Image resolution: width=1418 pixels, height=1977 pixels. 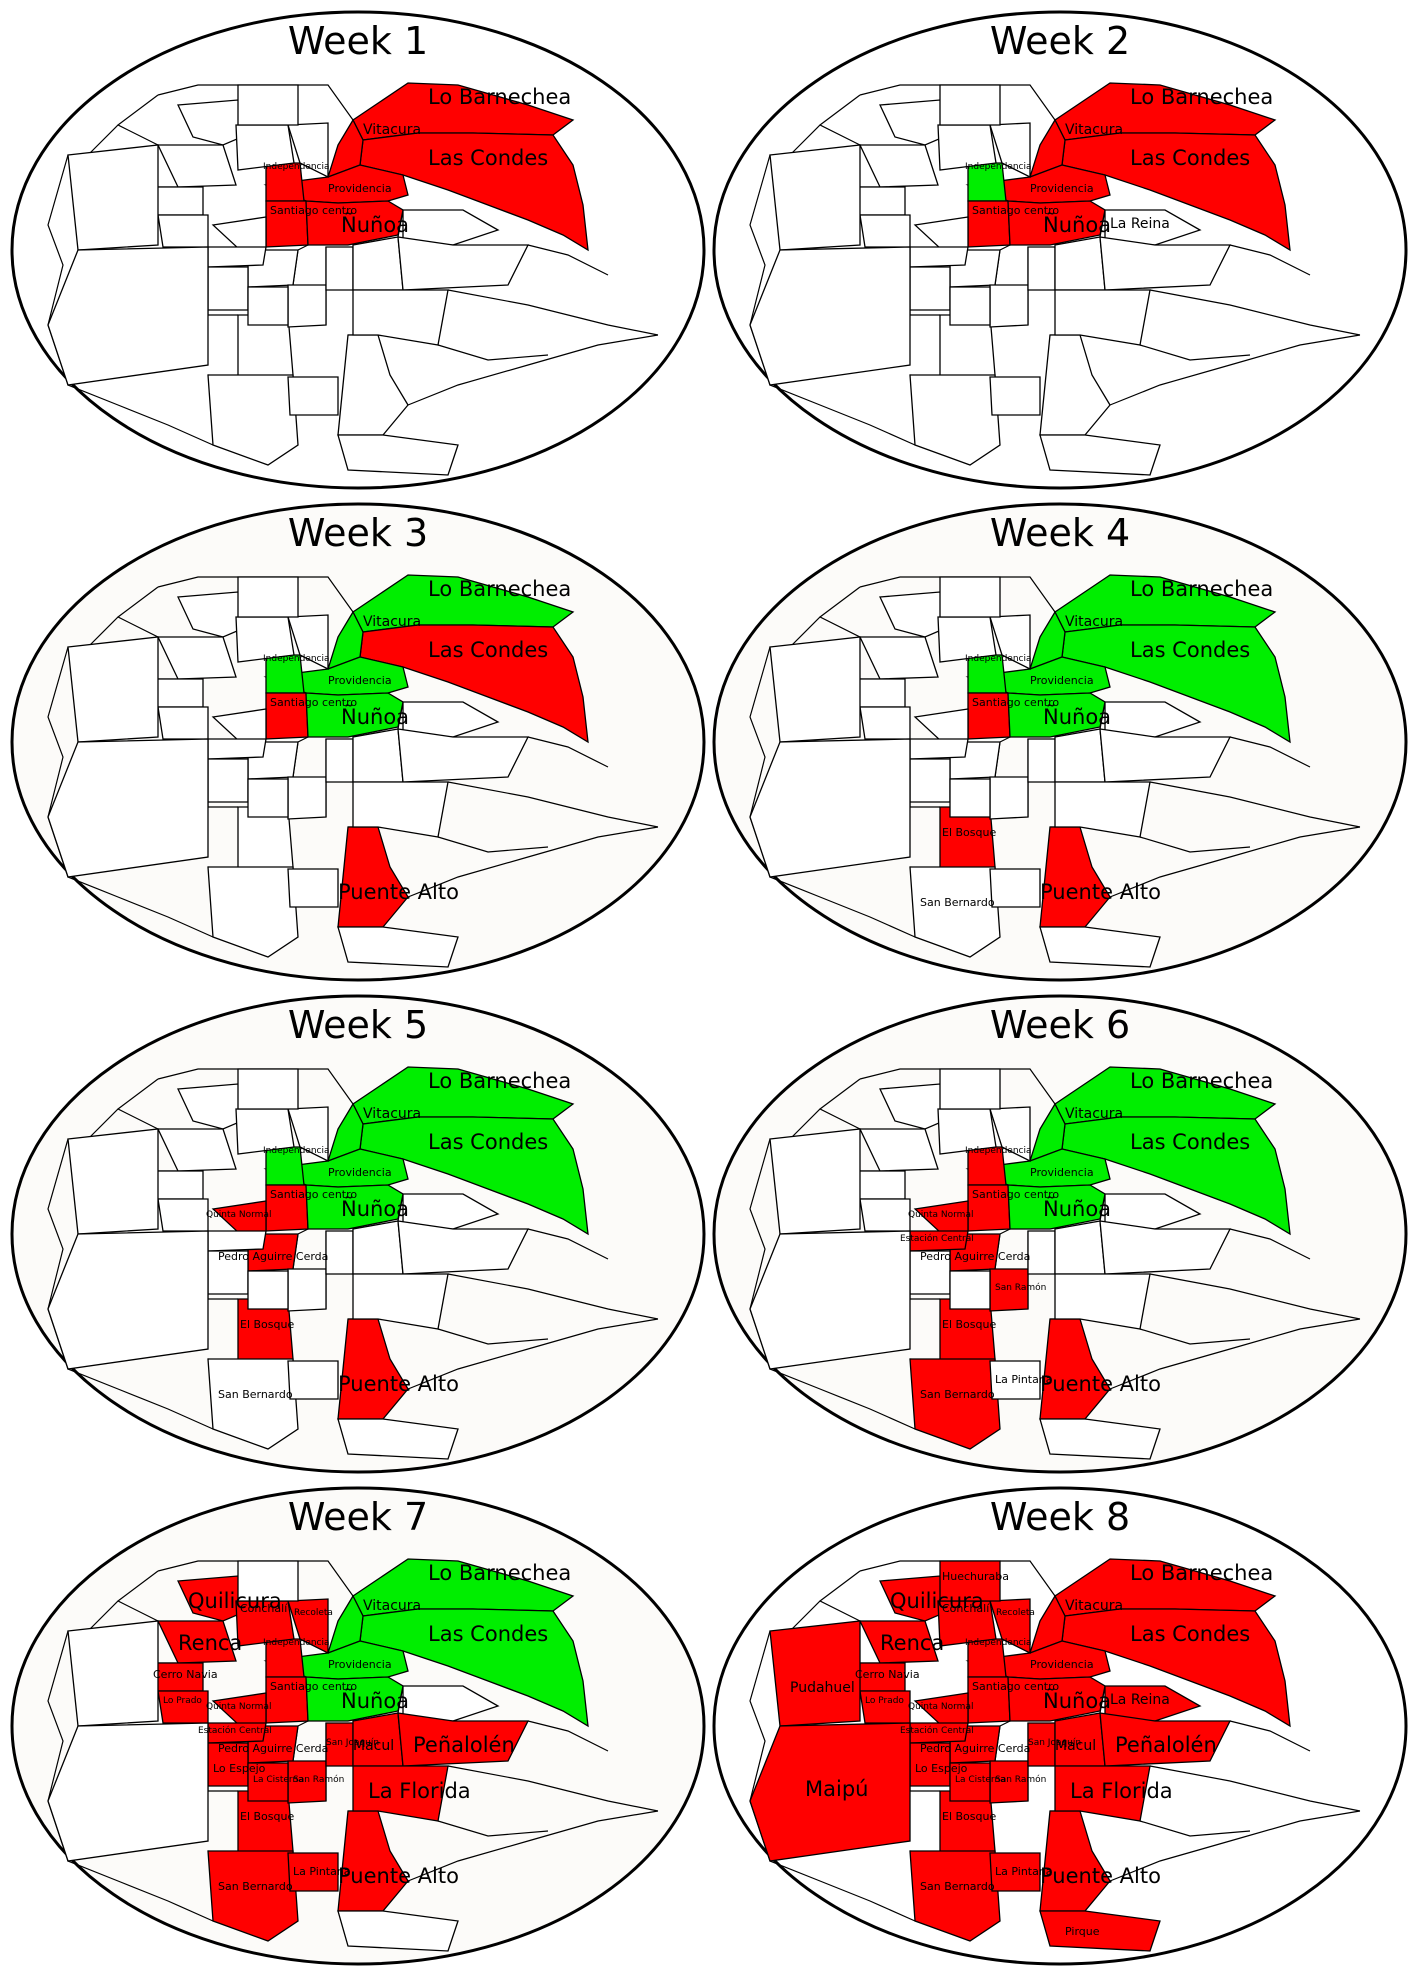 What do you see at coordinates (463, 263) in the screenshot?
I see `commune-penalolen` at bounding box center [463, 263].